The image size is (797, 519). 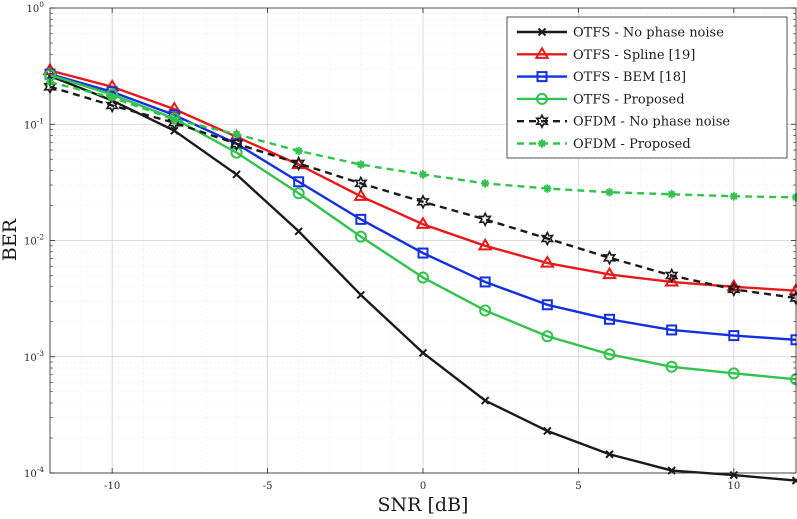 What do you see at coordinates (423, 486) in the screenshot?
I see `x-tick-label: 0` at bounding box center [423, 486].